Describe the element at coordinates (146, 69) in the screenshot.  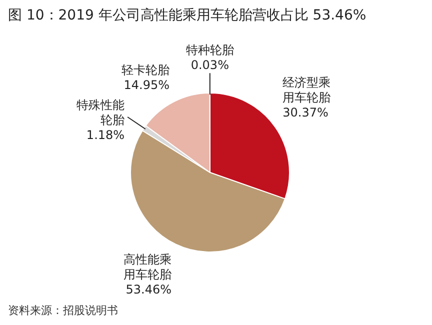
I see `slice-label: 轻卡轮胎` at that location.